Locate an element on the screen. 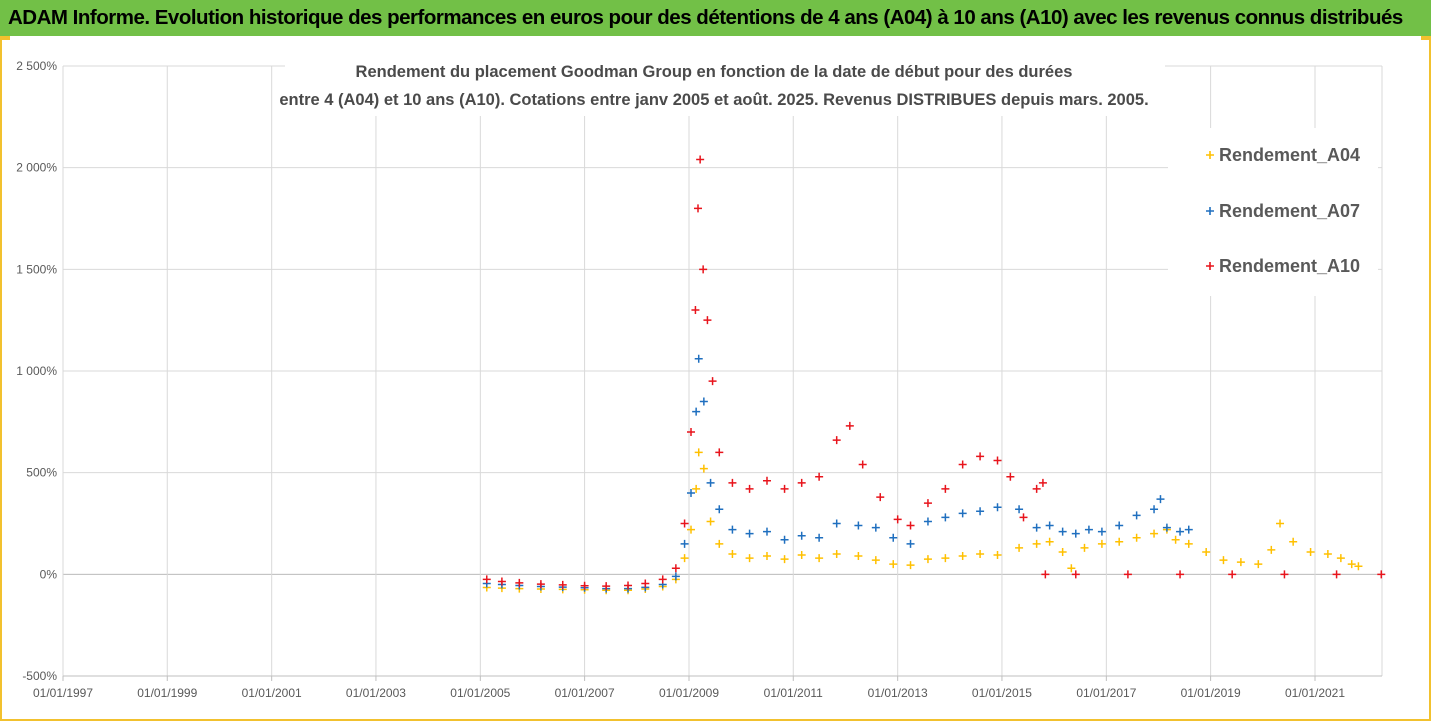 The height and width of the screenshot is (721, 1431). x-tick-label: 01/01/2007 is located at coordinates (585, 693).